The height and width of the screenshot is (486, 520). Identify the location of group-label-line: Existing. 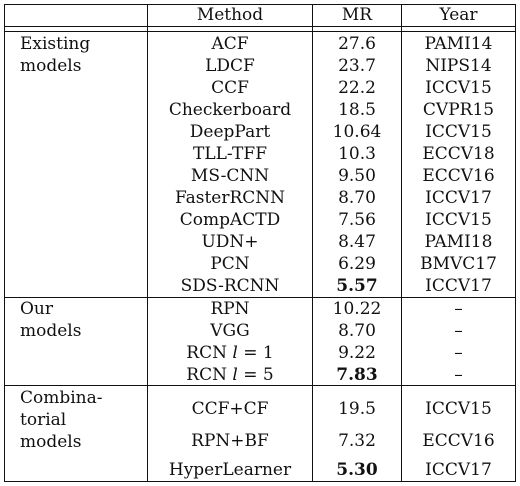
(55, 44).